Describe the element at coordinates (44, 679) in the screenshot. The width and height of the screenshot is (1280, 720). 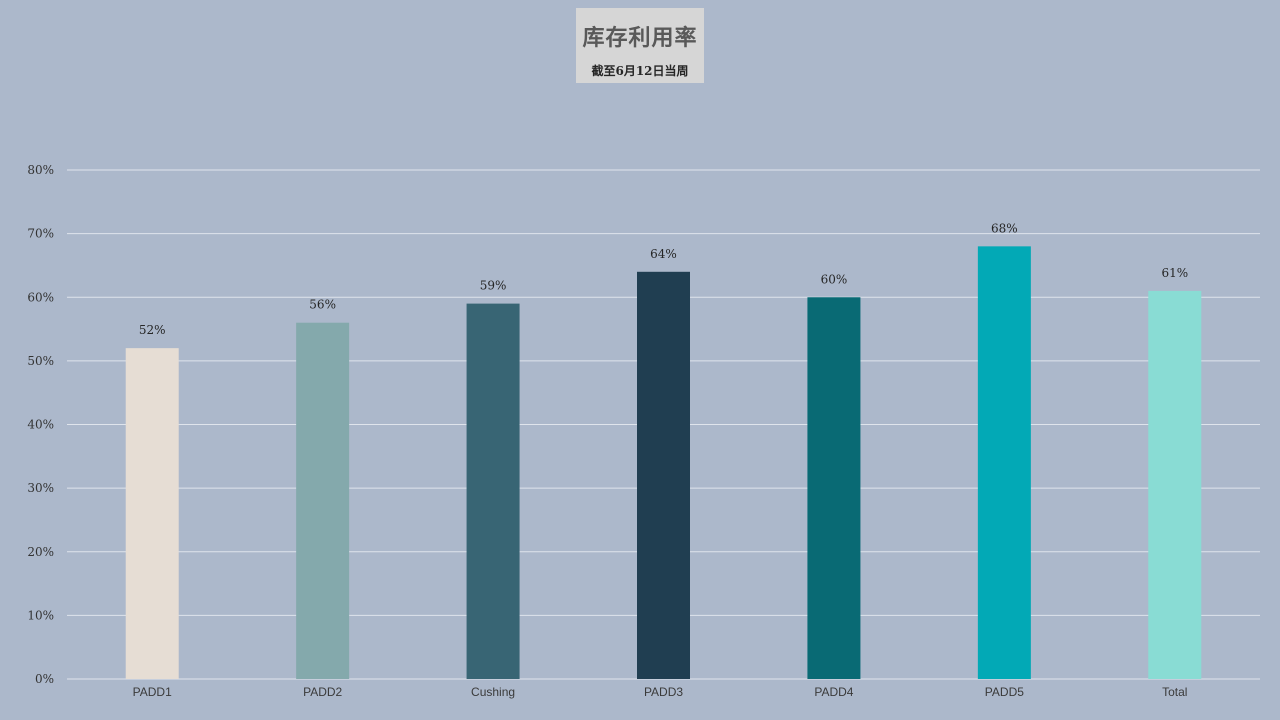
I see `y-tick-label: 0%` at that location.